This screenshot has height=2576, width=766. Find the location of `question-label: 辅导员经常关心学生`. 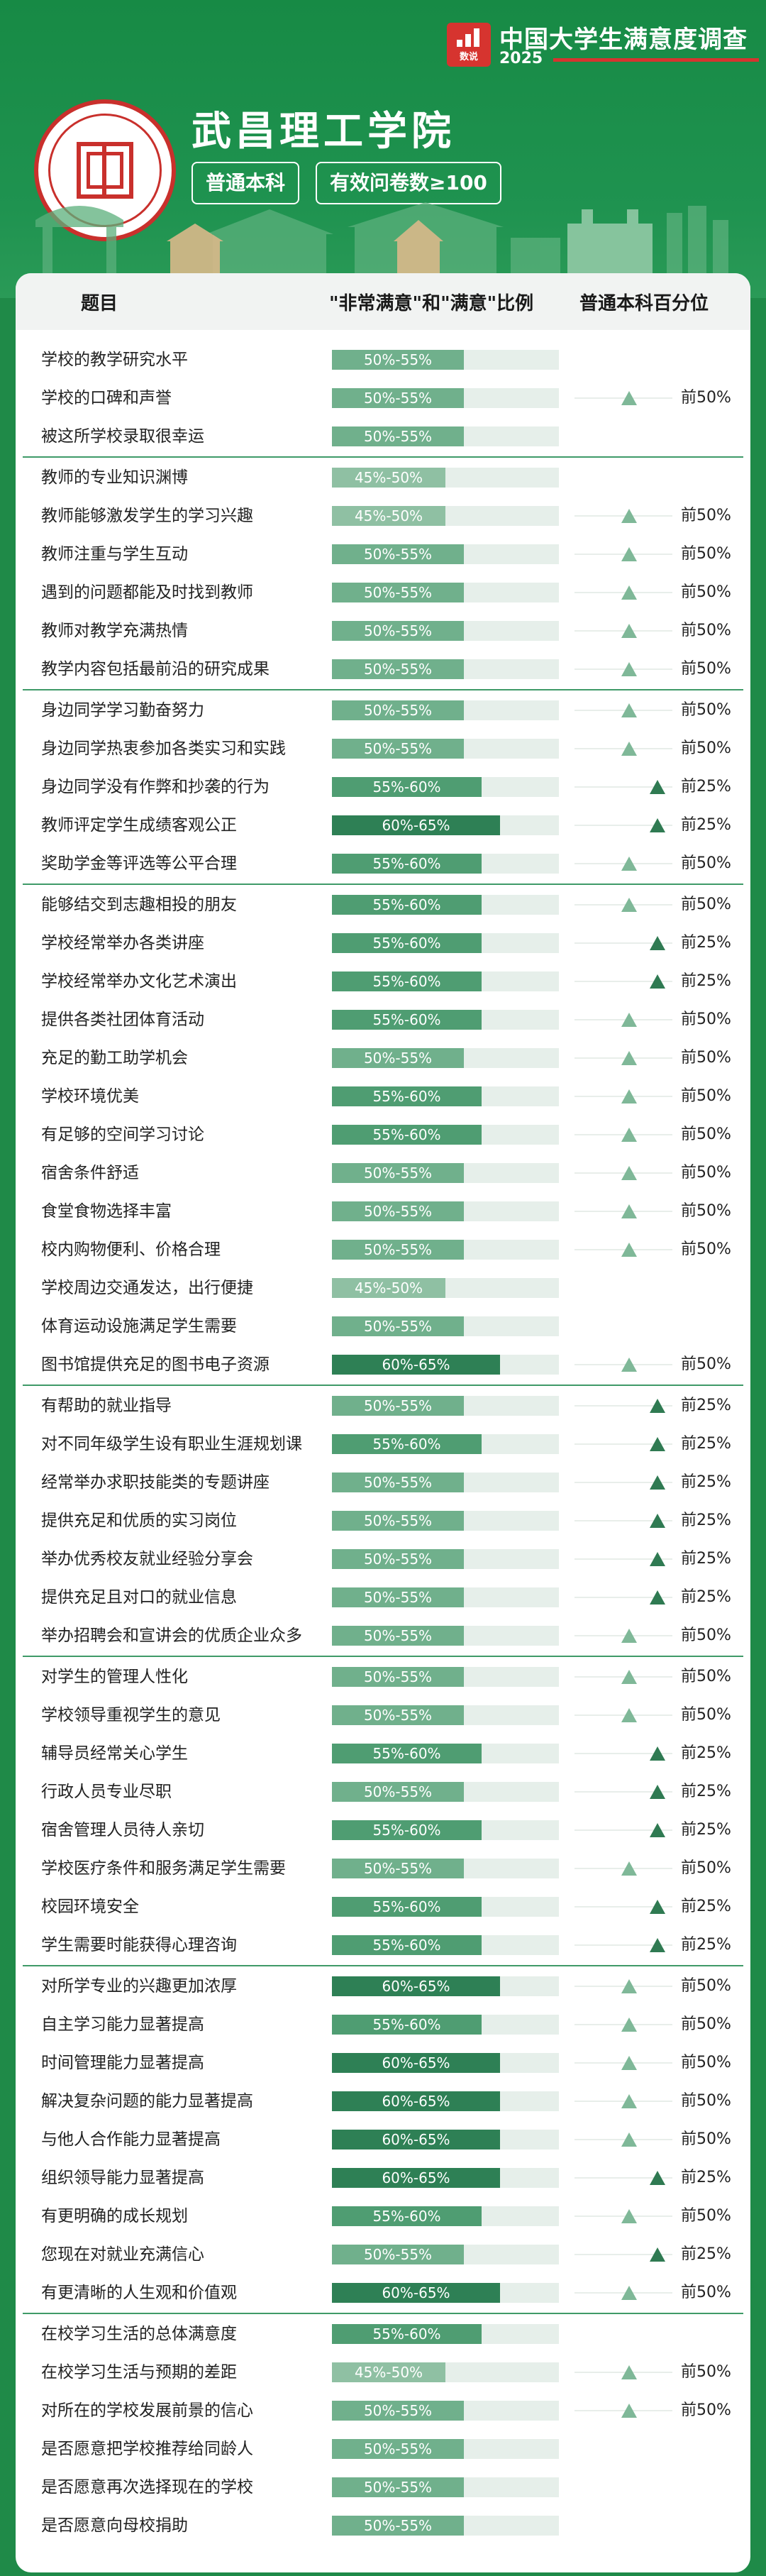

question-label: 辅导员经常关心学生 is located at coordinates (114, 1753).